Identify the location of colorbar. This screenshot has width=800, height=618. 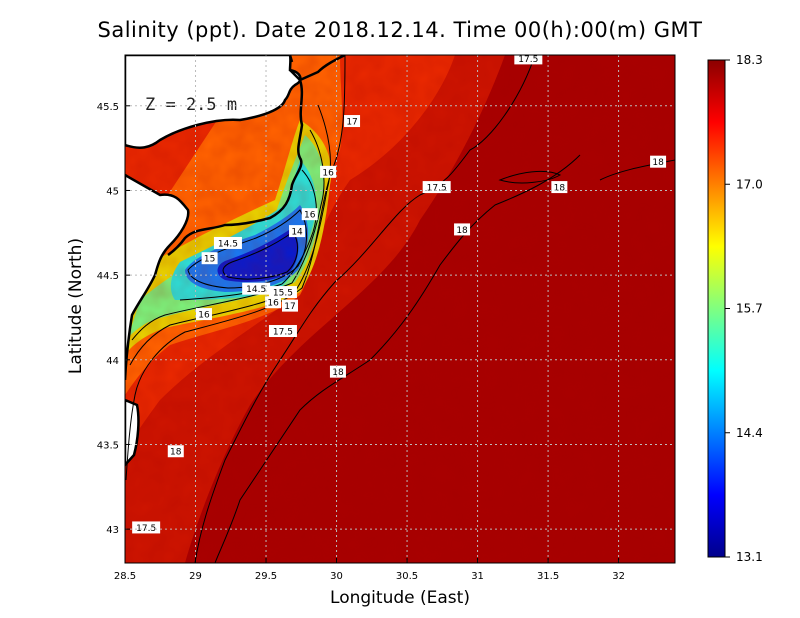
(716, 308).